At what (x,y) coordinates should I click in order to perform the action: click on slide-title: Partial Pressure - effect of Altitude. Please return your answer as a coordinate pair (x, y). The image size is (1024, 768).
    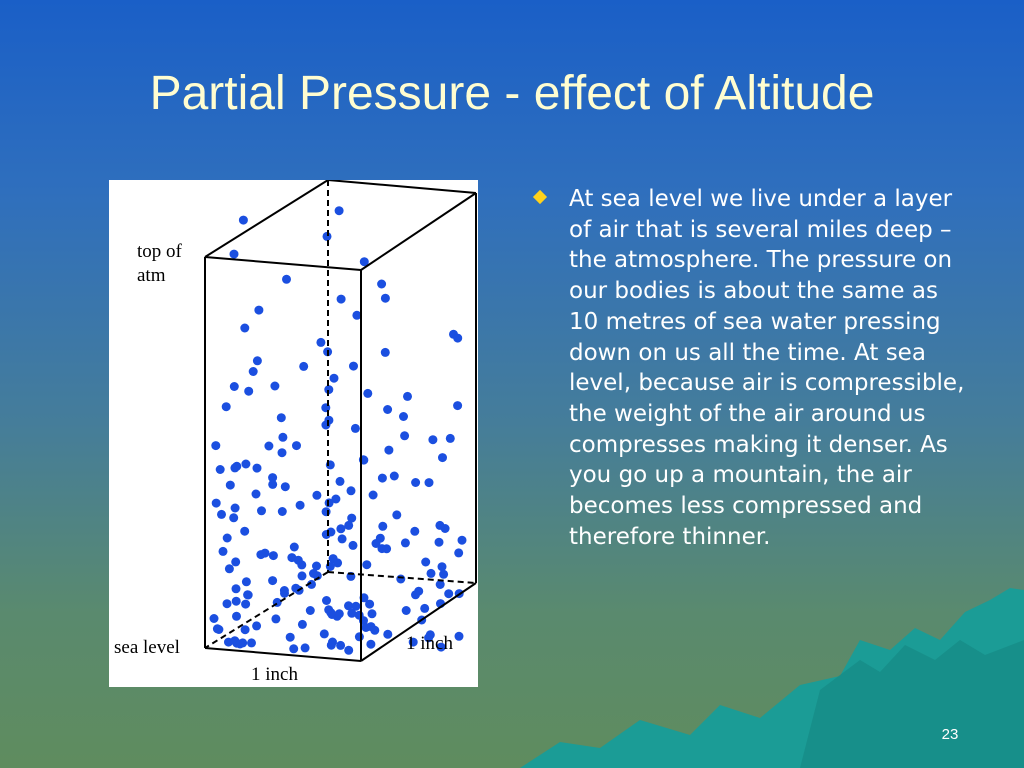
    Looking at the image, I should click on (512, 93).